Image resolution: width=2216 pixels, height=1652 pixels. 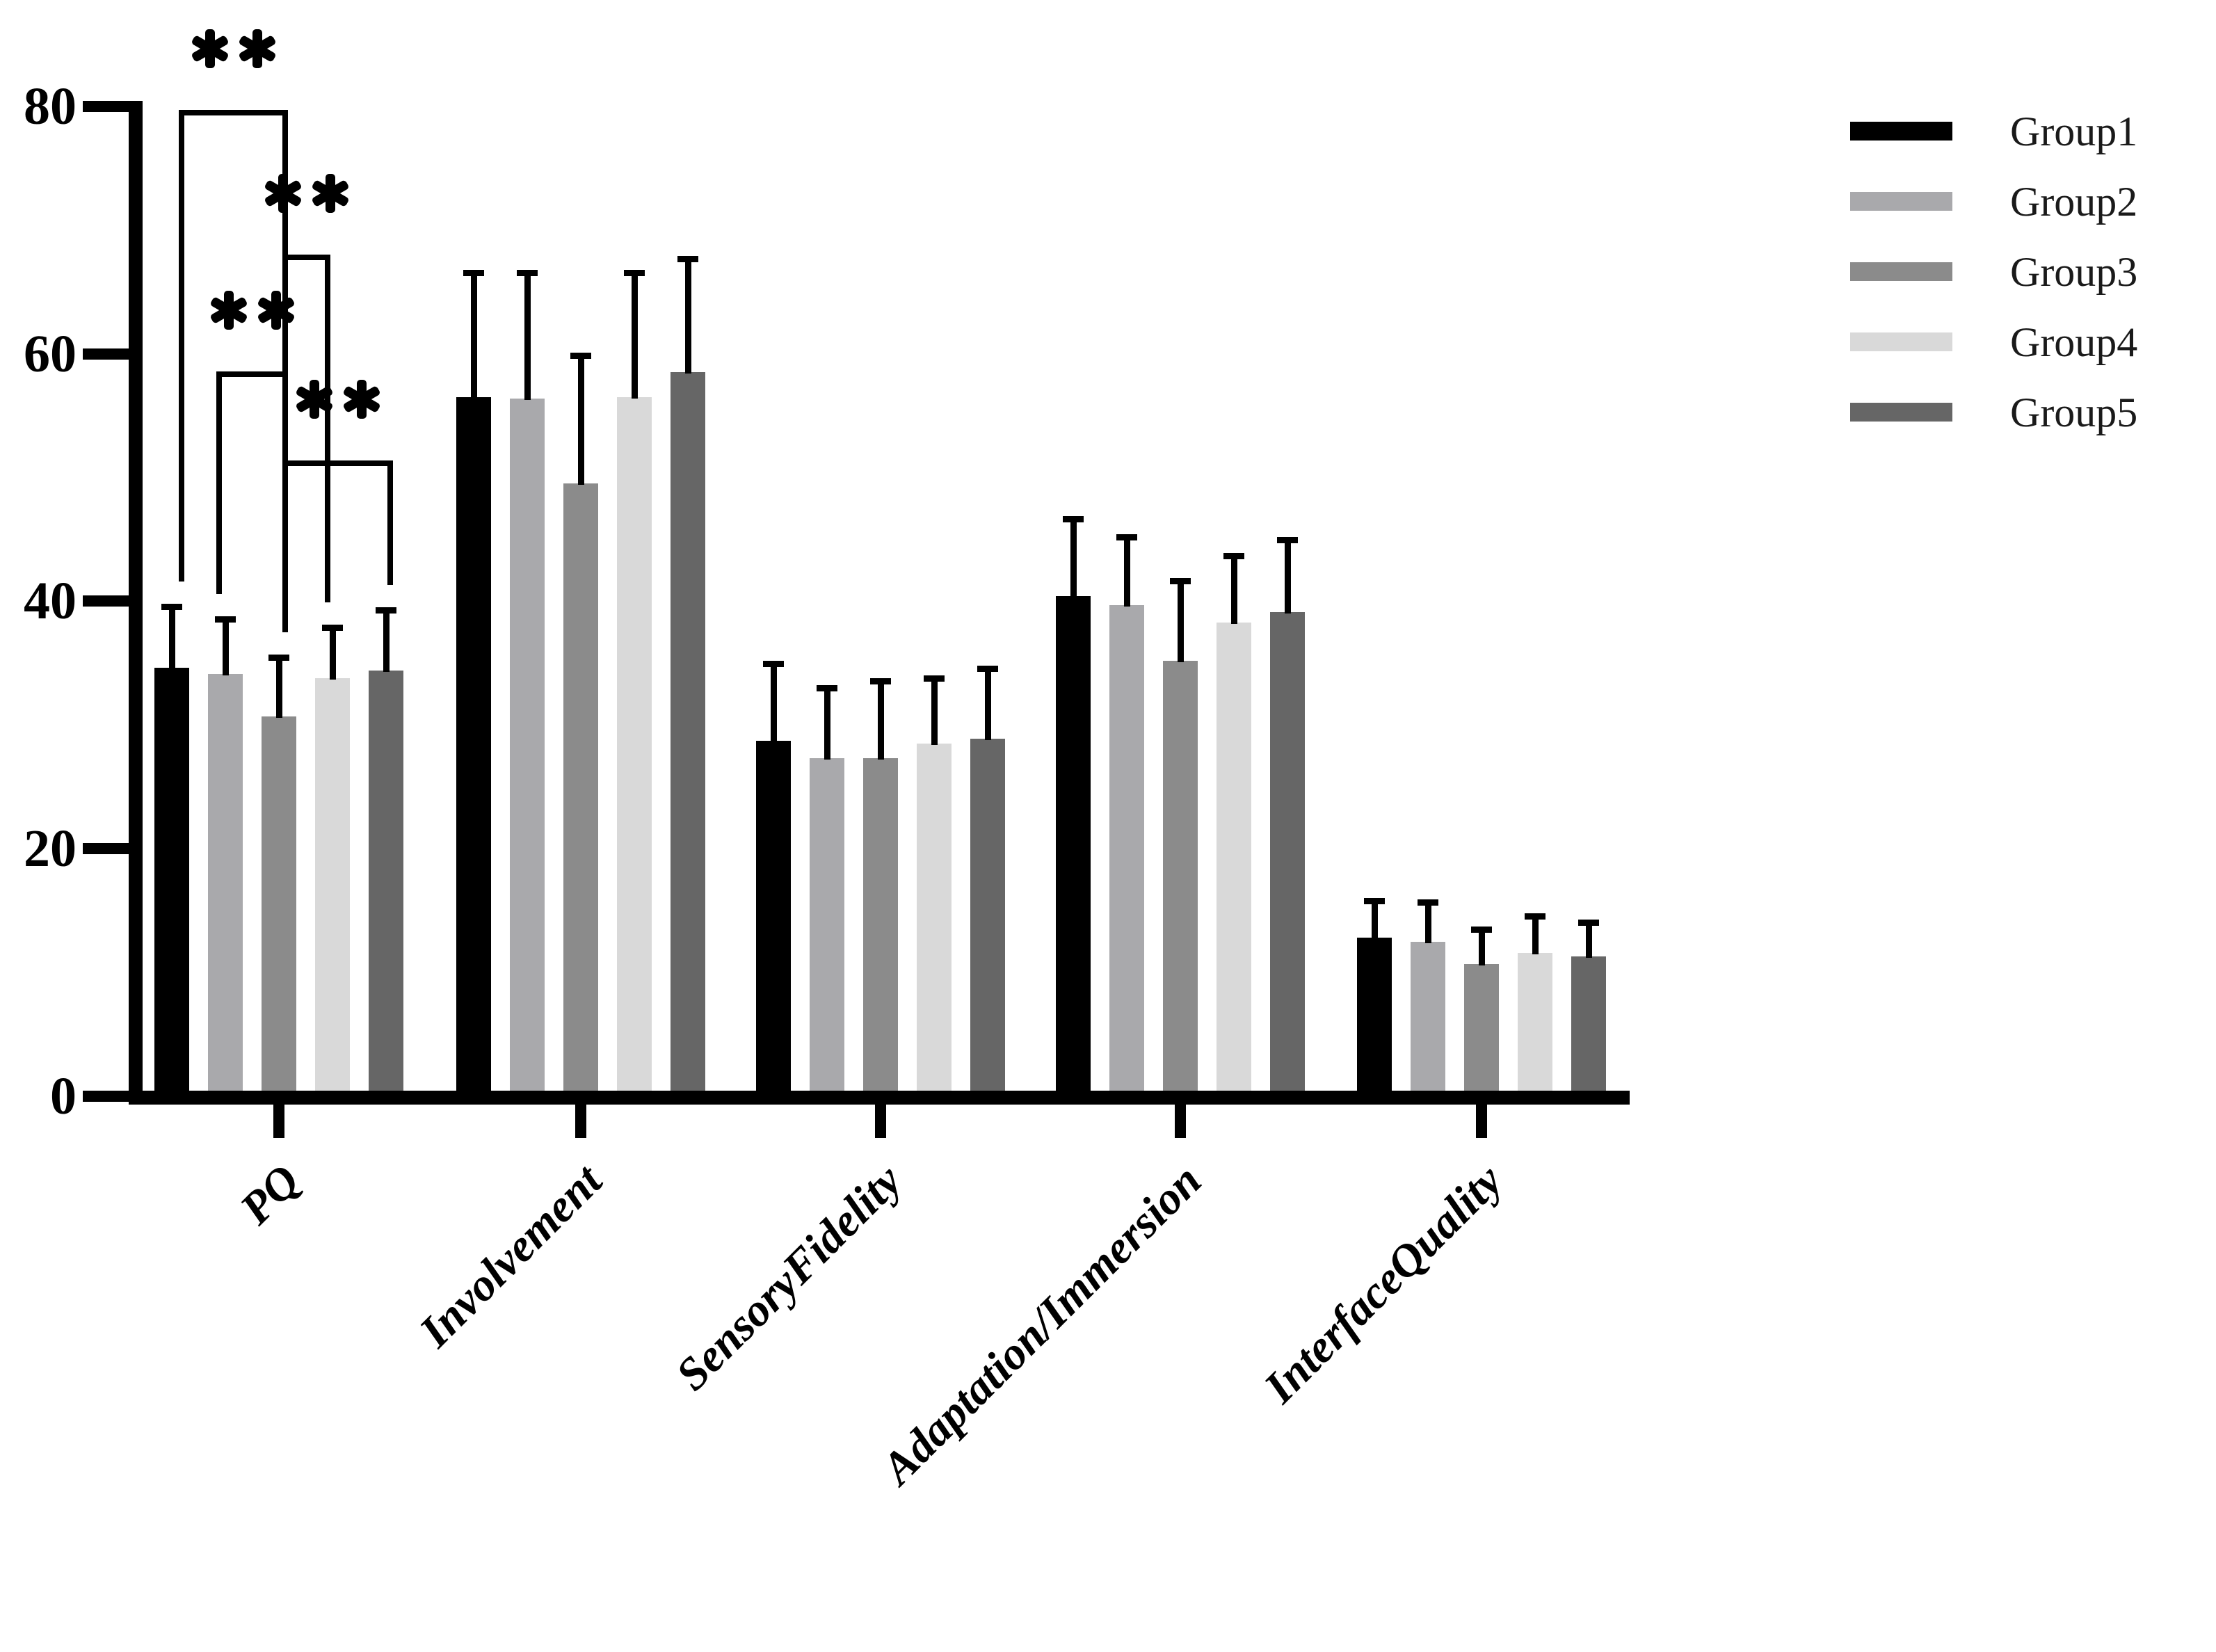 I want to click on y-tick-label: 20, so click(x=51, y=848).